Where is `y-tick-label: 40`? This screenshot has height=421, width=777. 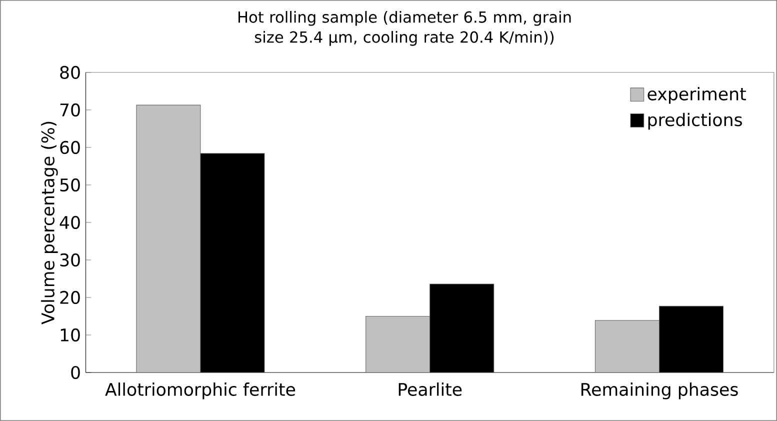
y-tick-label: 40 is located at coordinates (70, 223).